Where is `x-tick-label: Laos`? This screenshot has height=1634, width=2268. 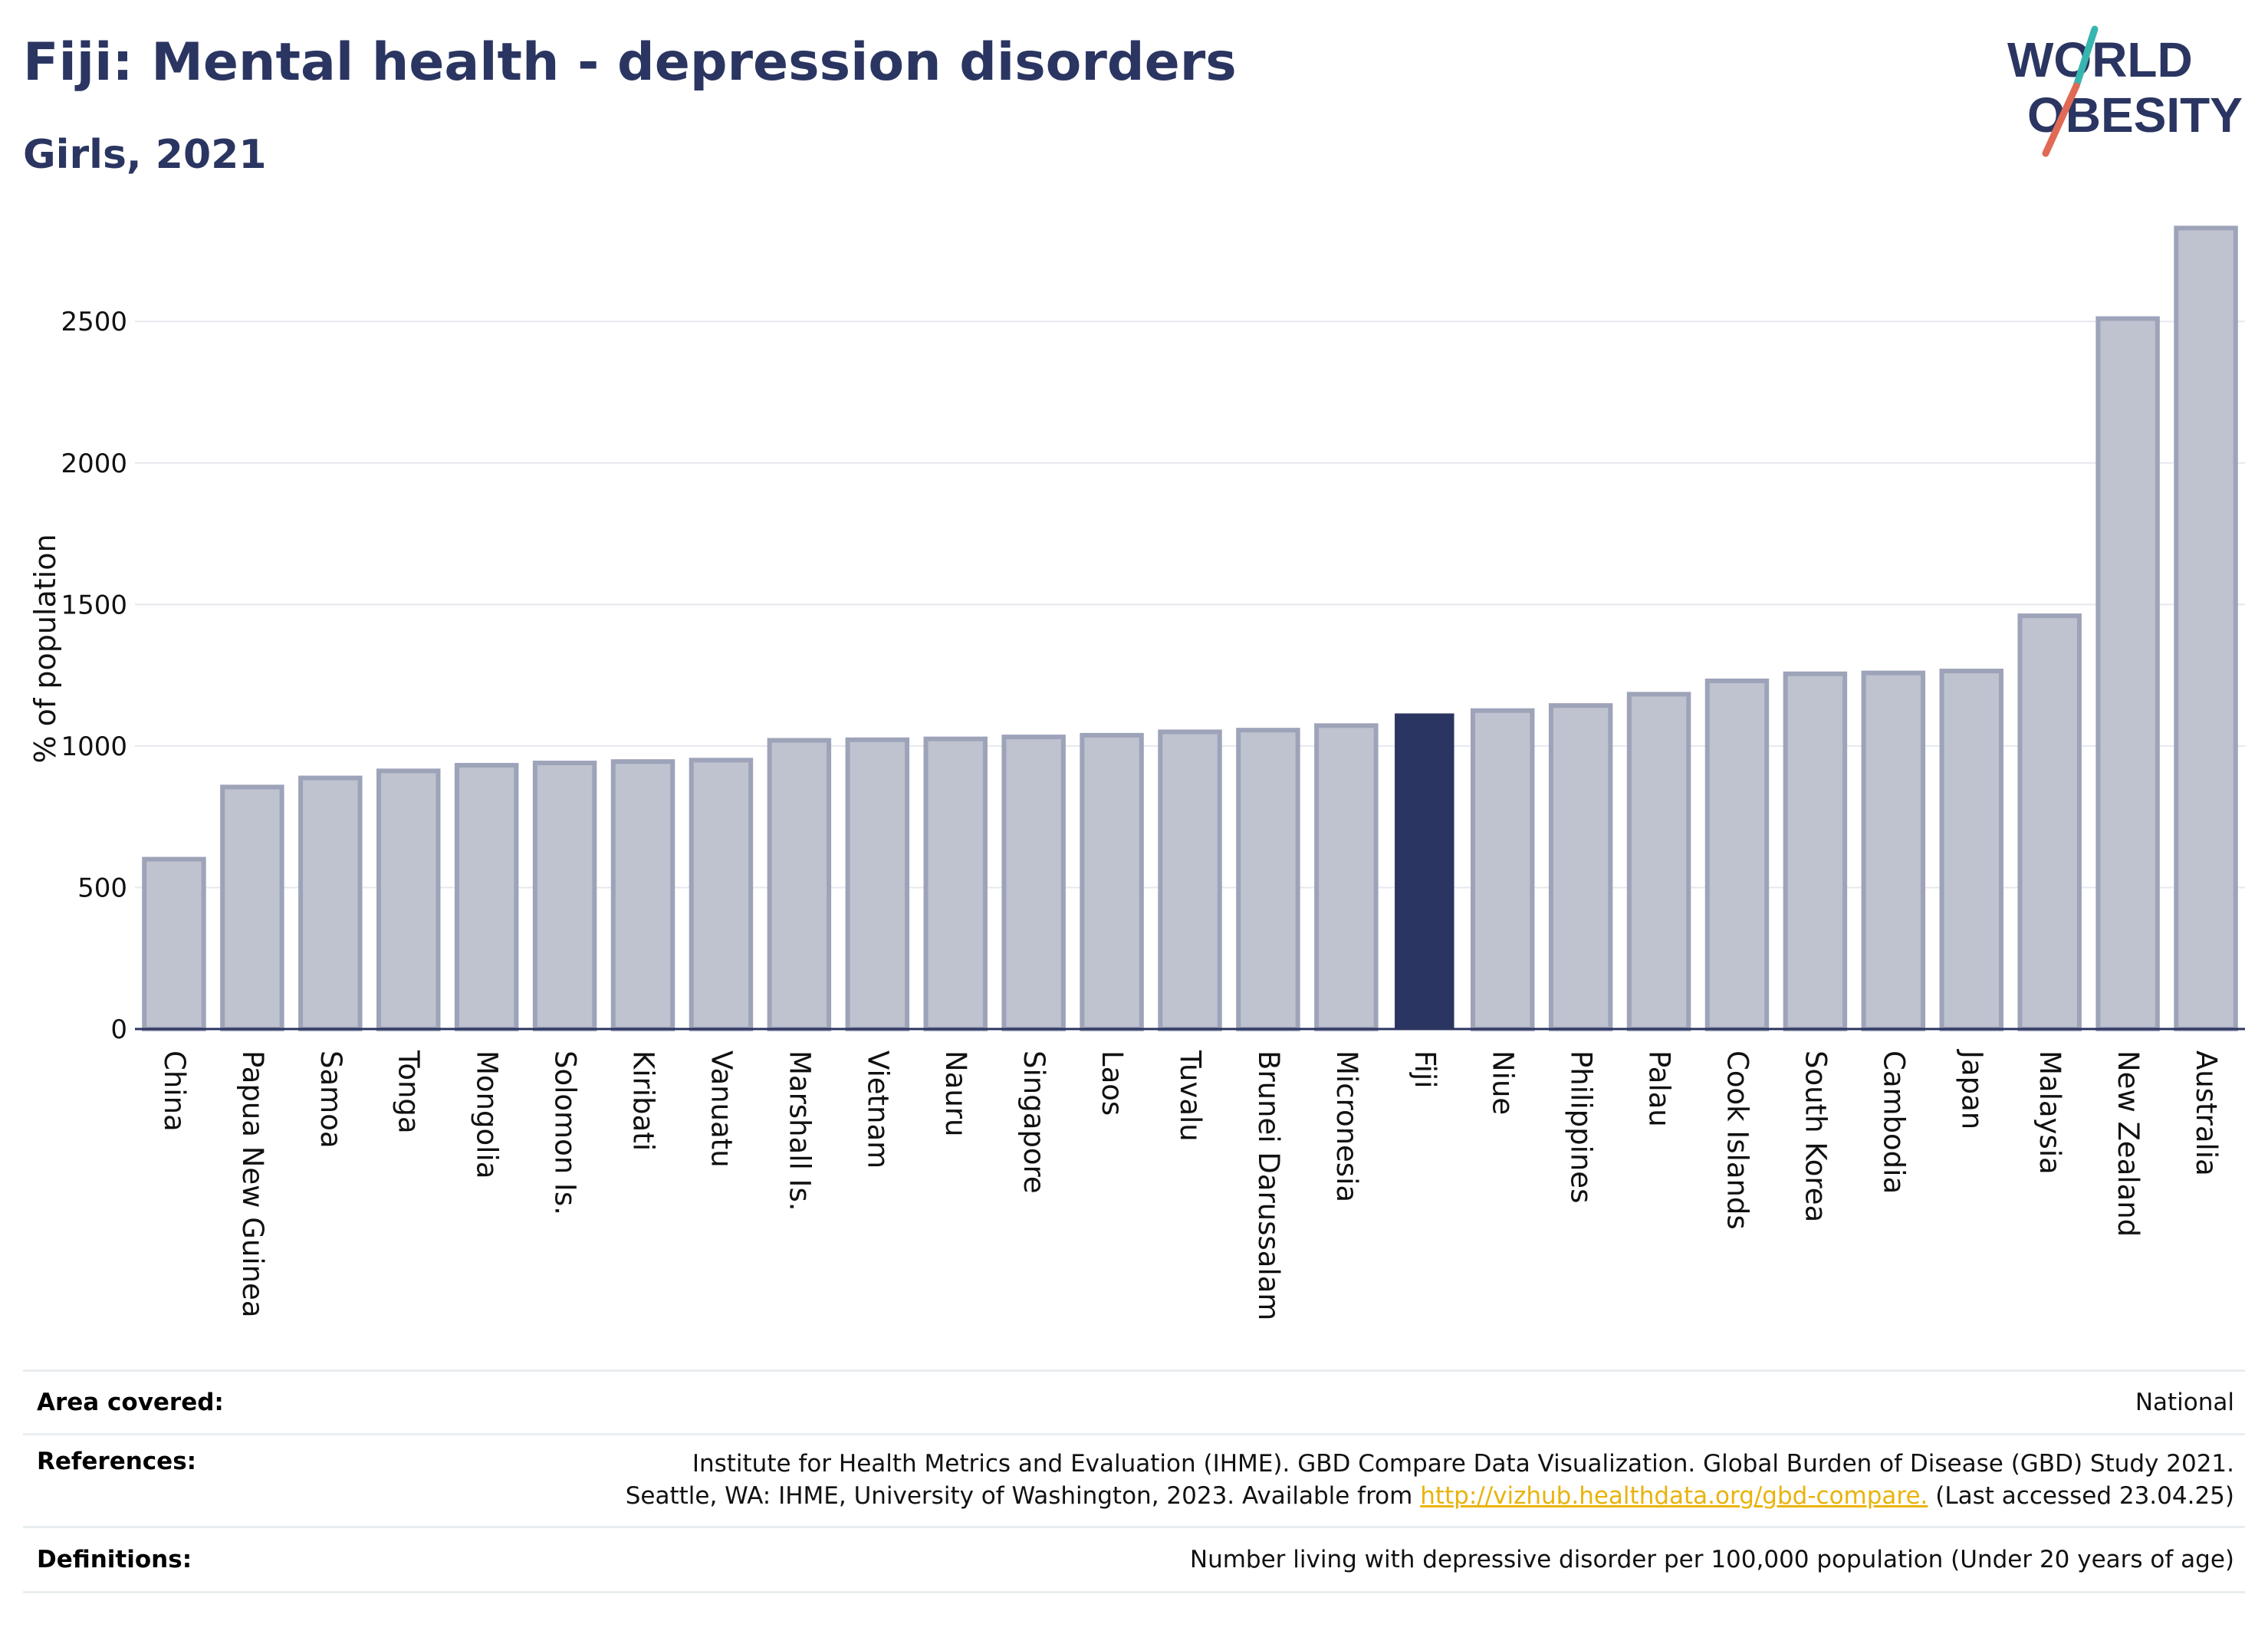 x-tick-label: Laos is located at coordinates (1112, 1083).